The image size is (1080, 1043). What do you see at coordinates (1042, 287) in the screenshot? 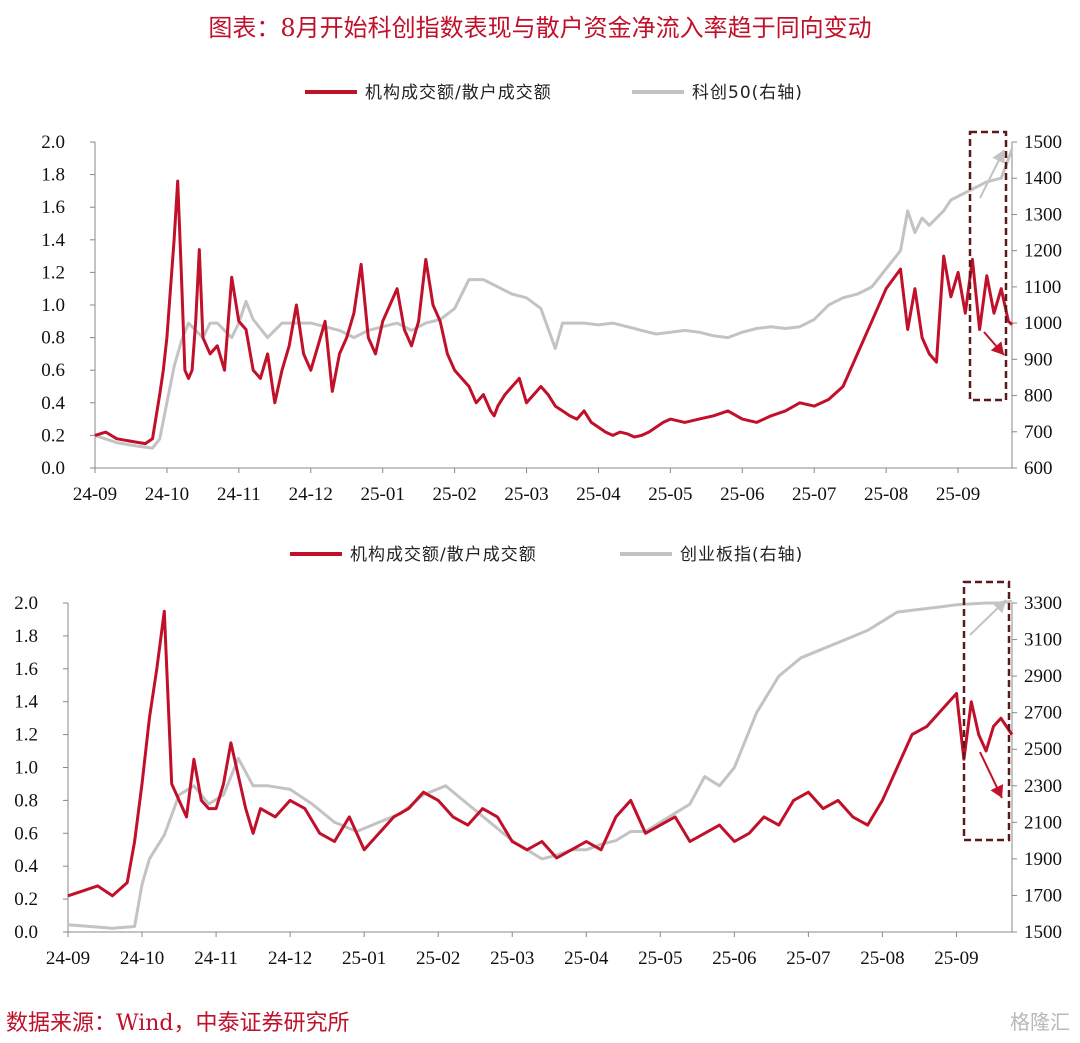
I see `right-tick-label: 1100` at bounding box center [1042, 287].